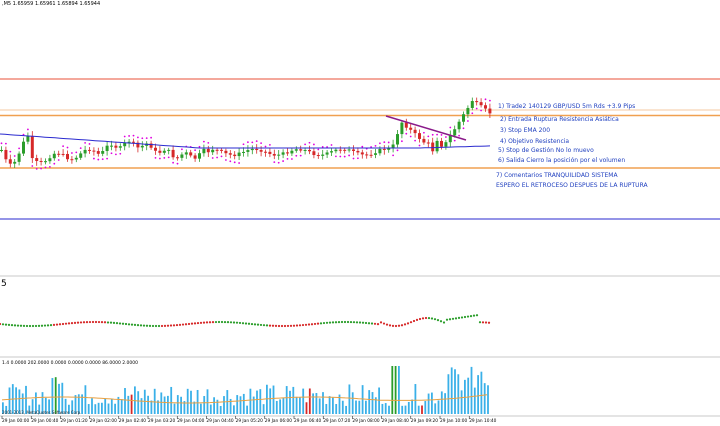 The image size is (720, 426). What do you see at coordinates (278, 421) in the screenshot?
I see `x-axis-label: 29 Jan 06:00` at bounding box center [278, 421].